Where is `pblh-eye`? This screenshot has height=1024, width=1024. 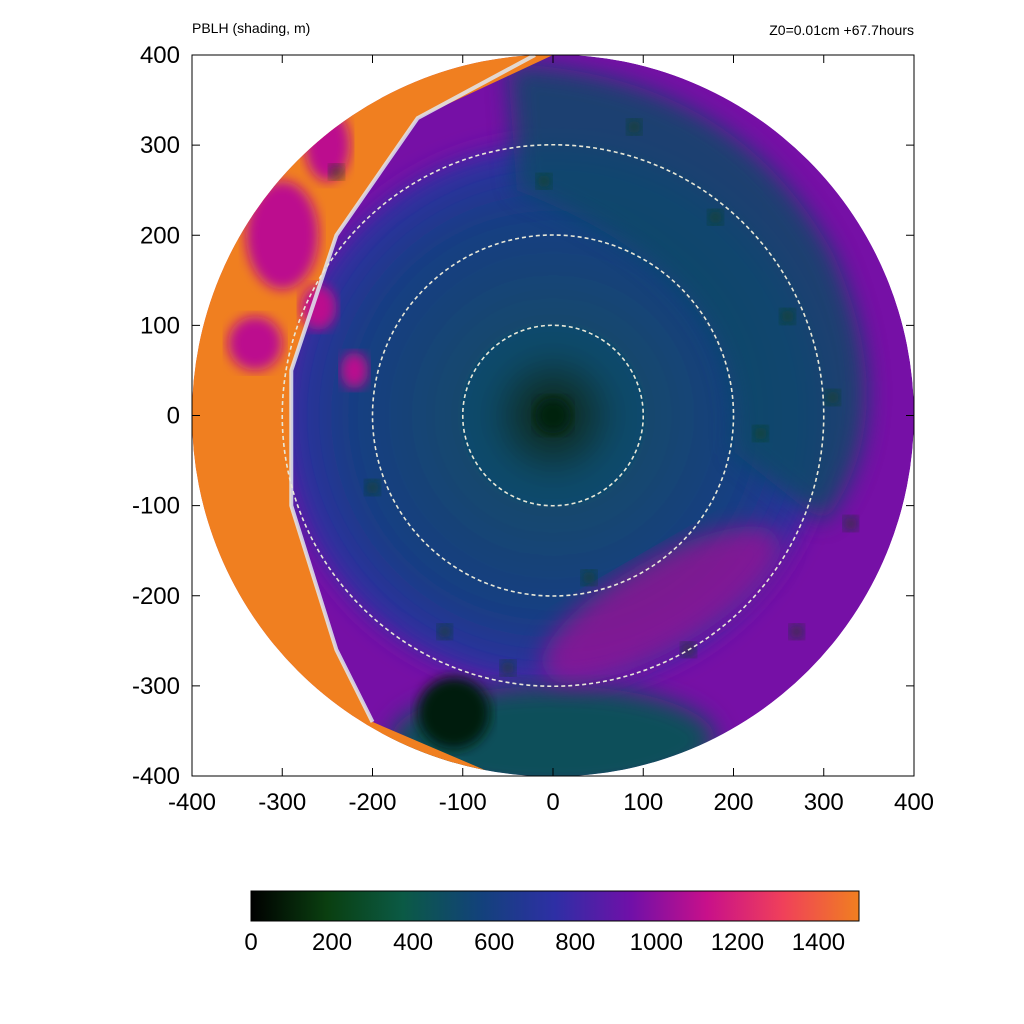 pblh-eye is located at coordinates (553, 415).